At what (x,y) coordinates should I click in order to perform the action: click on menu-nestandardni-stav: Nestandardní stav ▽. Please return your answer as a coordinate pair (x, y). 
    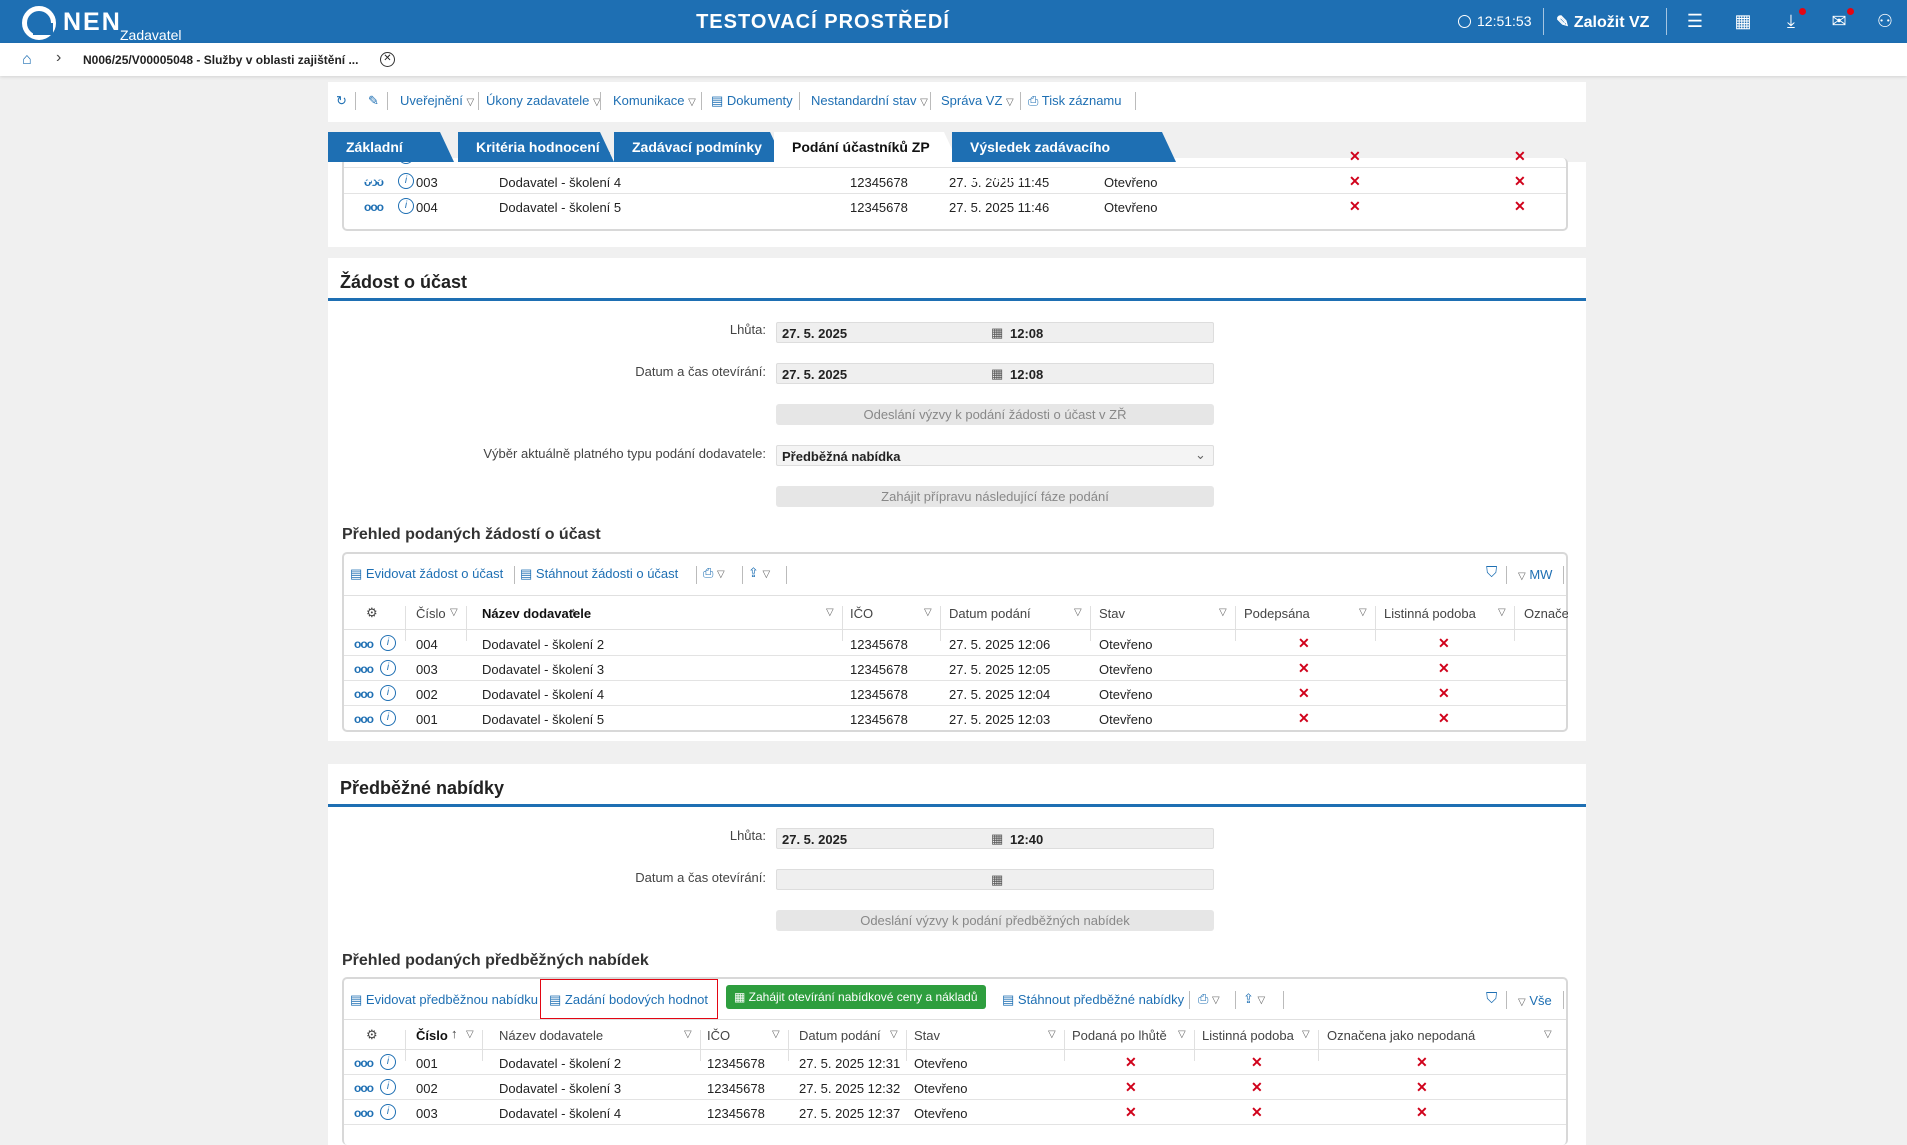
    Looking at the image, I should click on (869, 100).